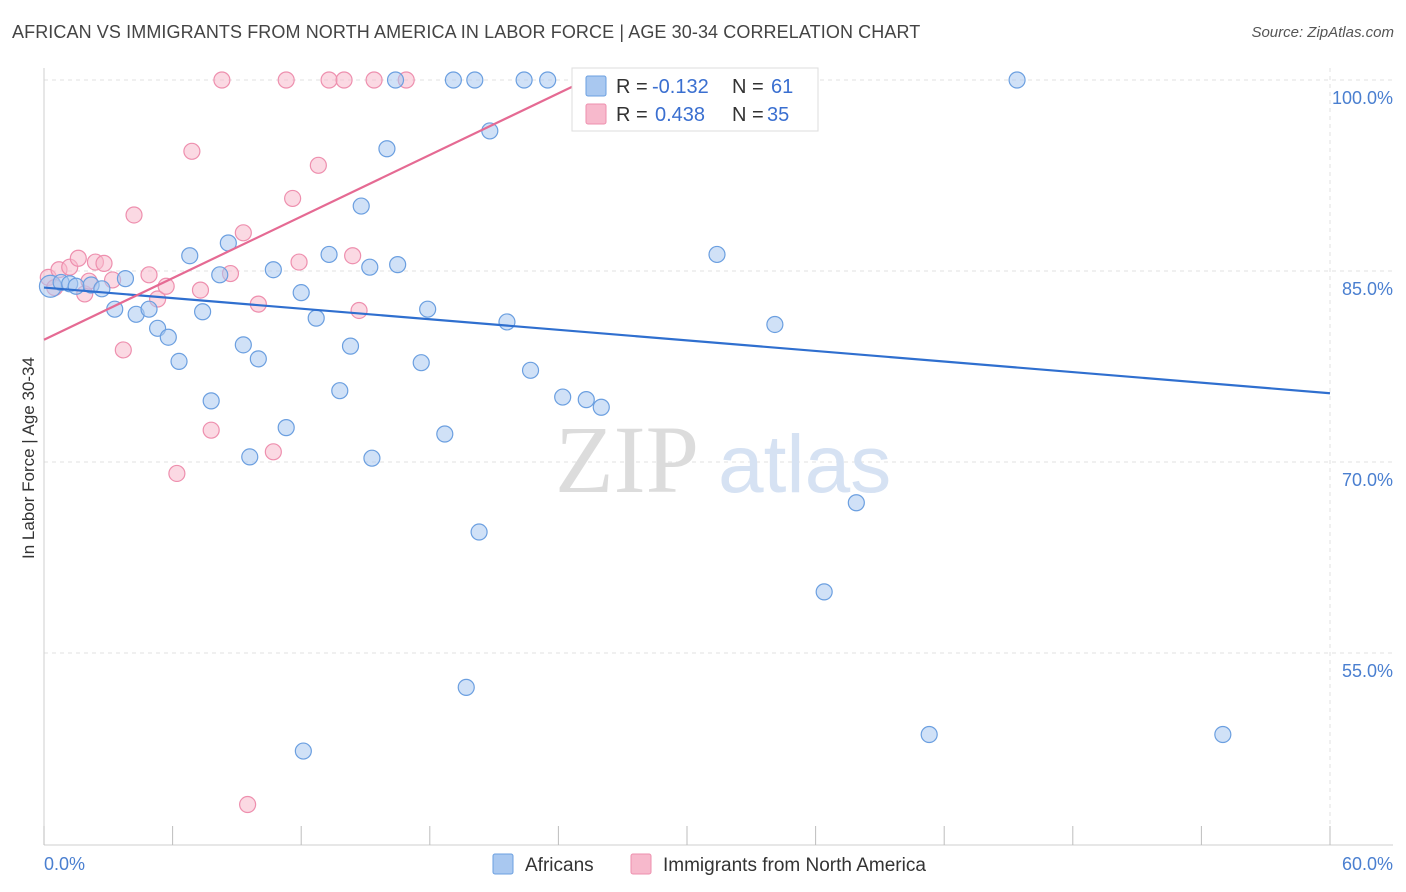 This screenshot has width=1406, height=892. Describe the element at coordinates (28, 458) in the screenshot. I see `y-axis-label: In Labor Force | Age 30-34` at that location.